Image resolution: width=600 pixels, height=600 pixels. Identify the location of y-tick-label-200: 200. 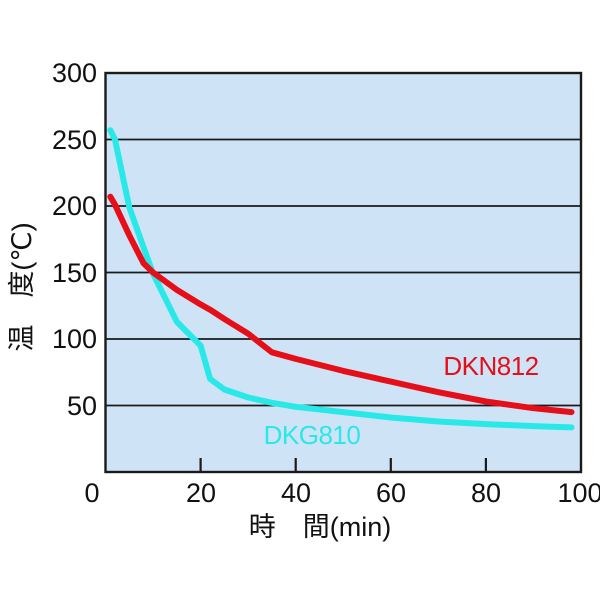
(74, 206).